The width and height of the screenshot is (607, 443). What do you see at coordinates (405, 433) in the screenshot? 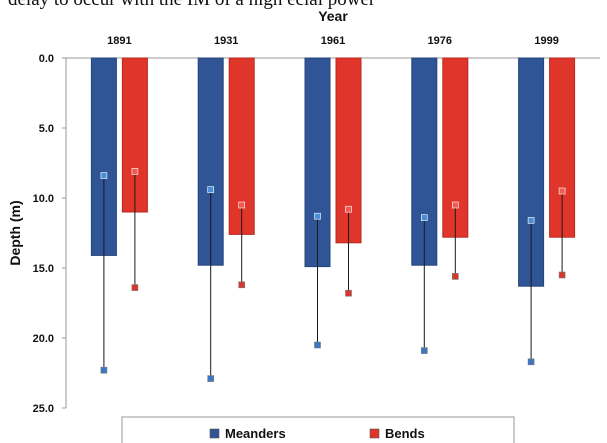
I see `bends-legend-label: Bends` at bounding box center [405, 433].